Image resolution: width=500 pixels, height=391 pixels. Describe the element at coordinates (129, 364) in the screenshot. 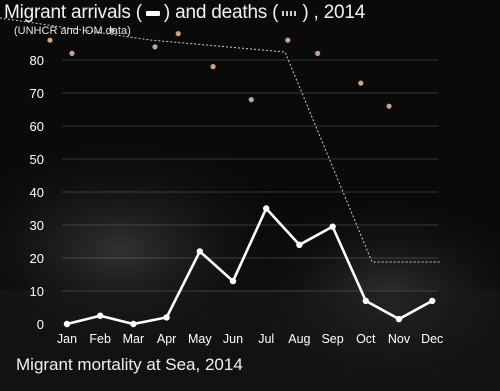

I see `chart-caption: Migrant mortality at Sea, 2014` at that location.